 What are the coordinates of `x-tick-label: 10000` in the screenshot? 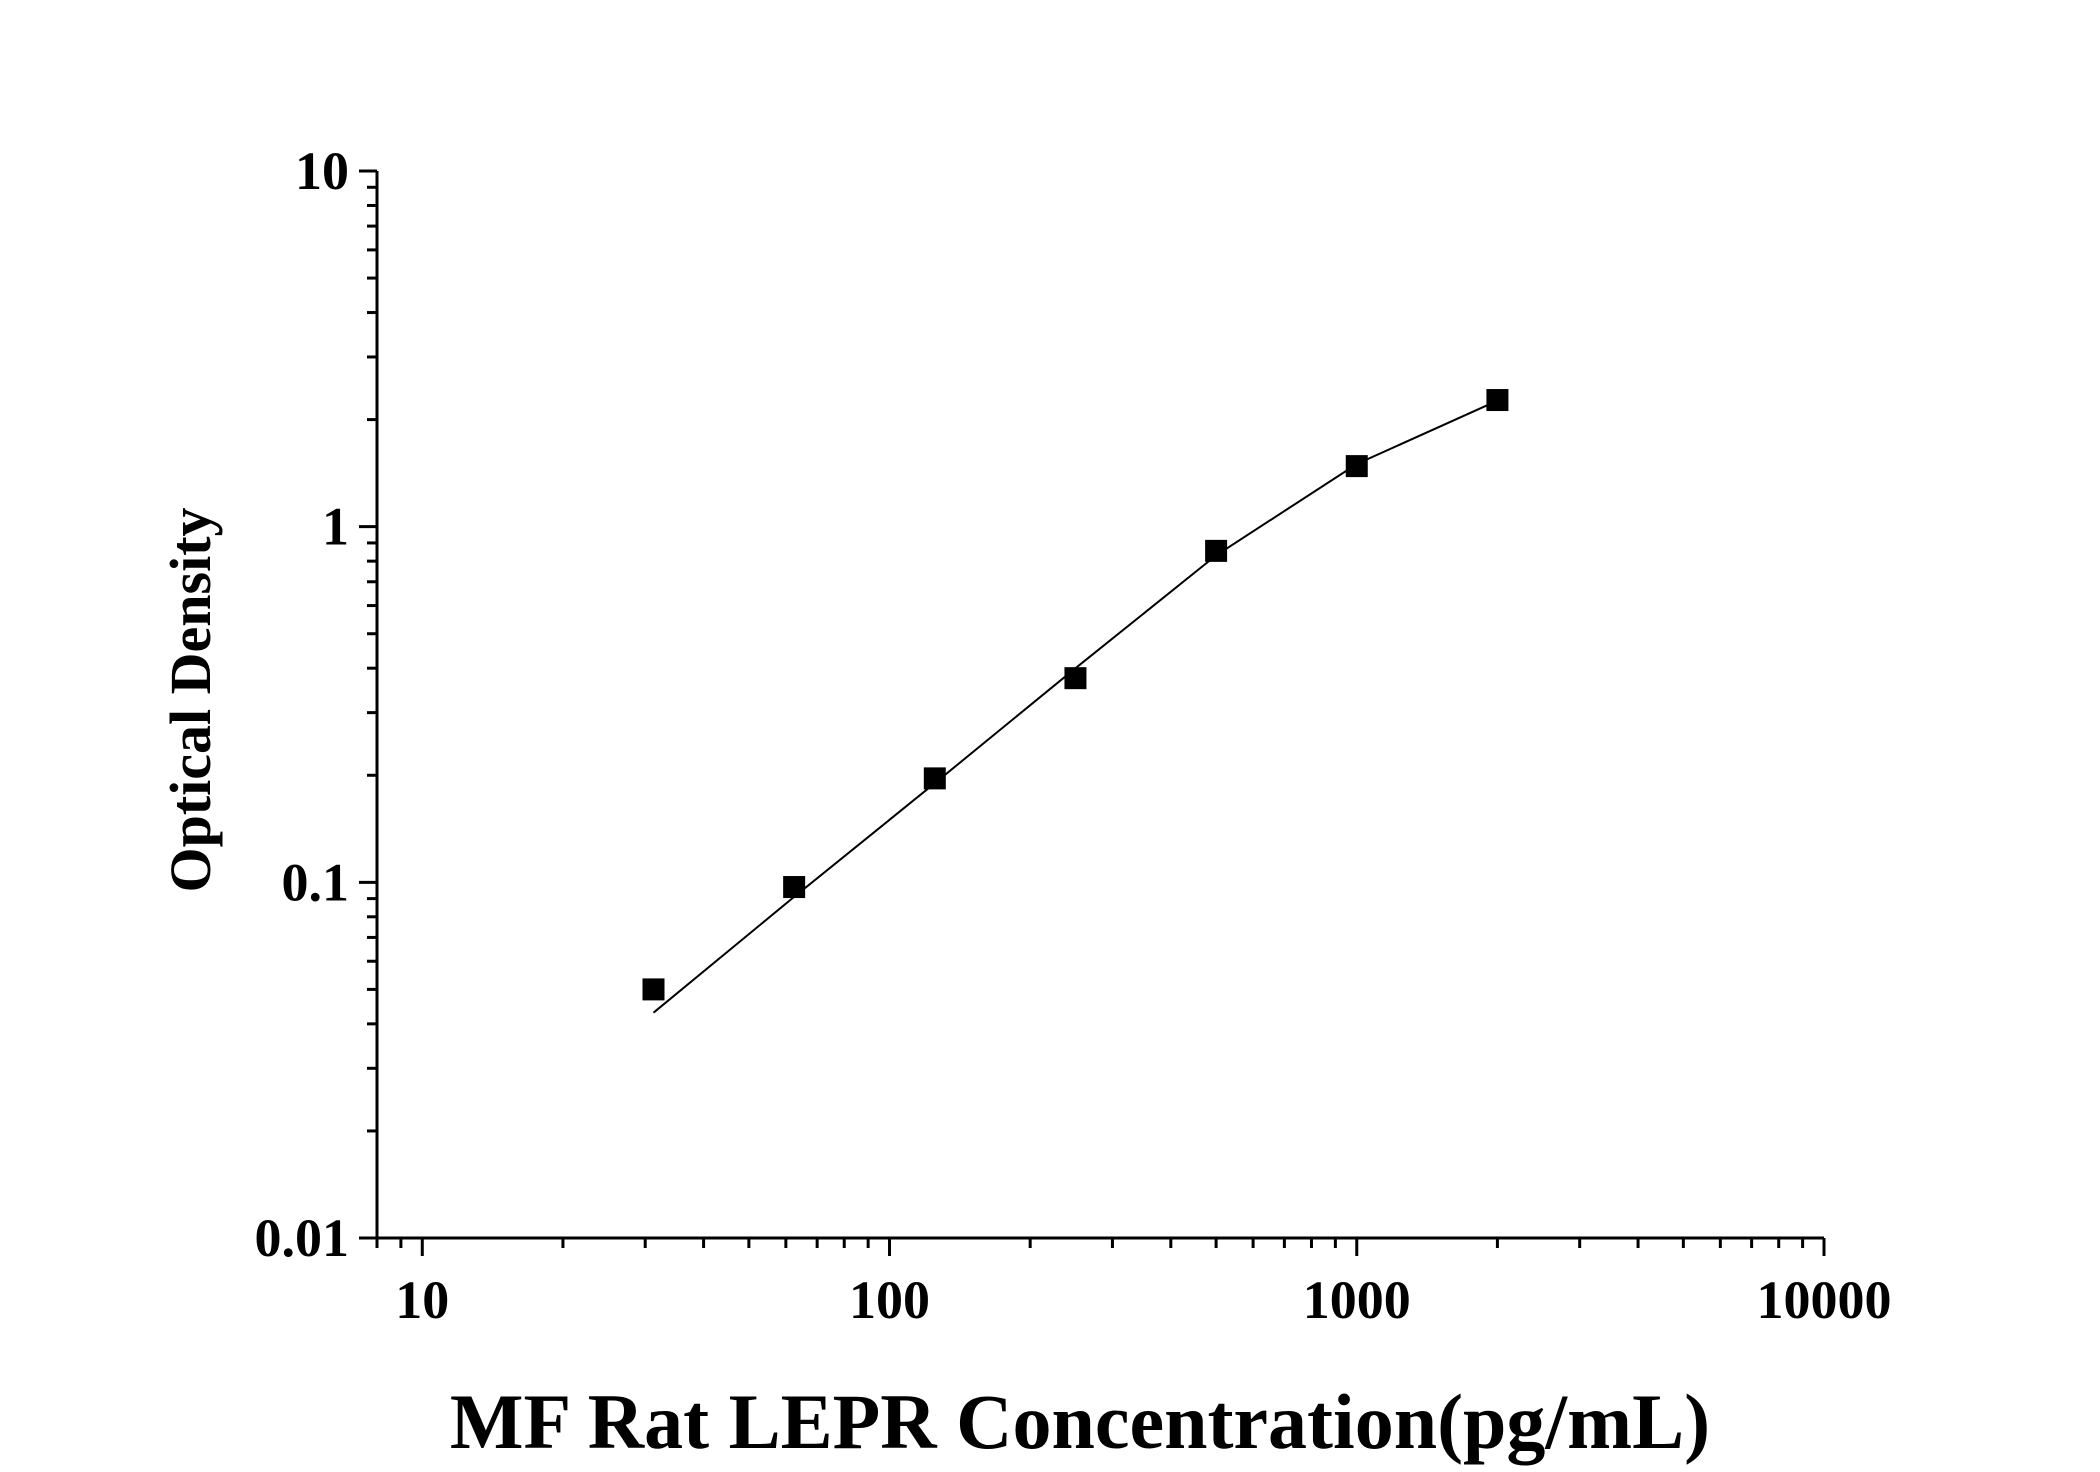 It's located at (1824, 1300).